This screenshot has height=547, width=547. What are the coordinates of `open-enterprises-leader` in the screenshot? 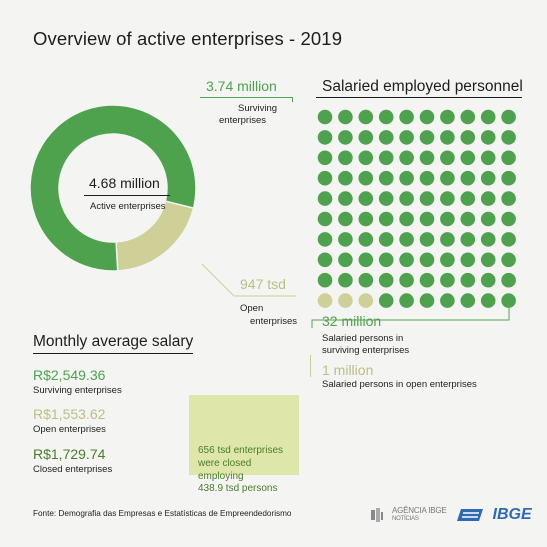 It's located at (248, 280).